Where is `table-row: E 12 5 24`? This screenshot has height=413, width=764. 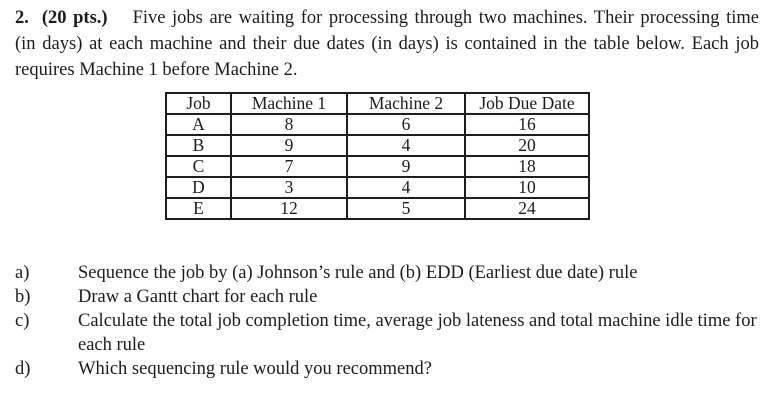
table-row: E 12 5 24 is located at coordinates (377, 208).